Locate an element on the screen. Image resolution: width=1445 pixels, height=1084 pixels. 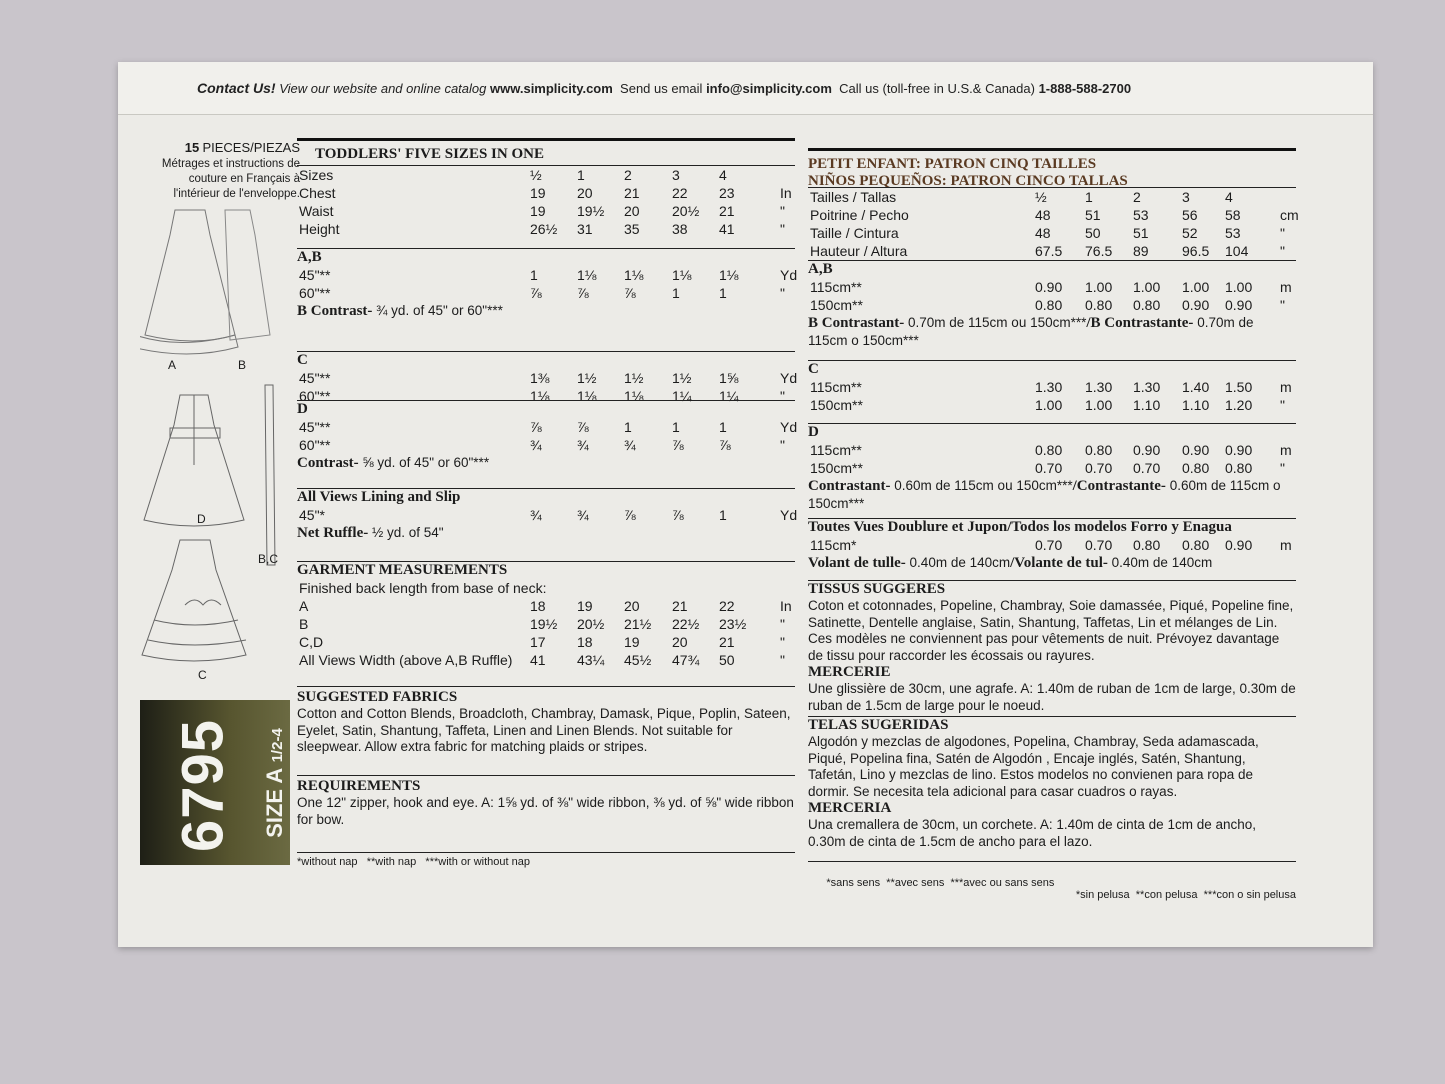
pattern-number: 6795 is located at coordinates (203, 785).